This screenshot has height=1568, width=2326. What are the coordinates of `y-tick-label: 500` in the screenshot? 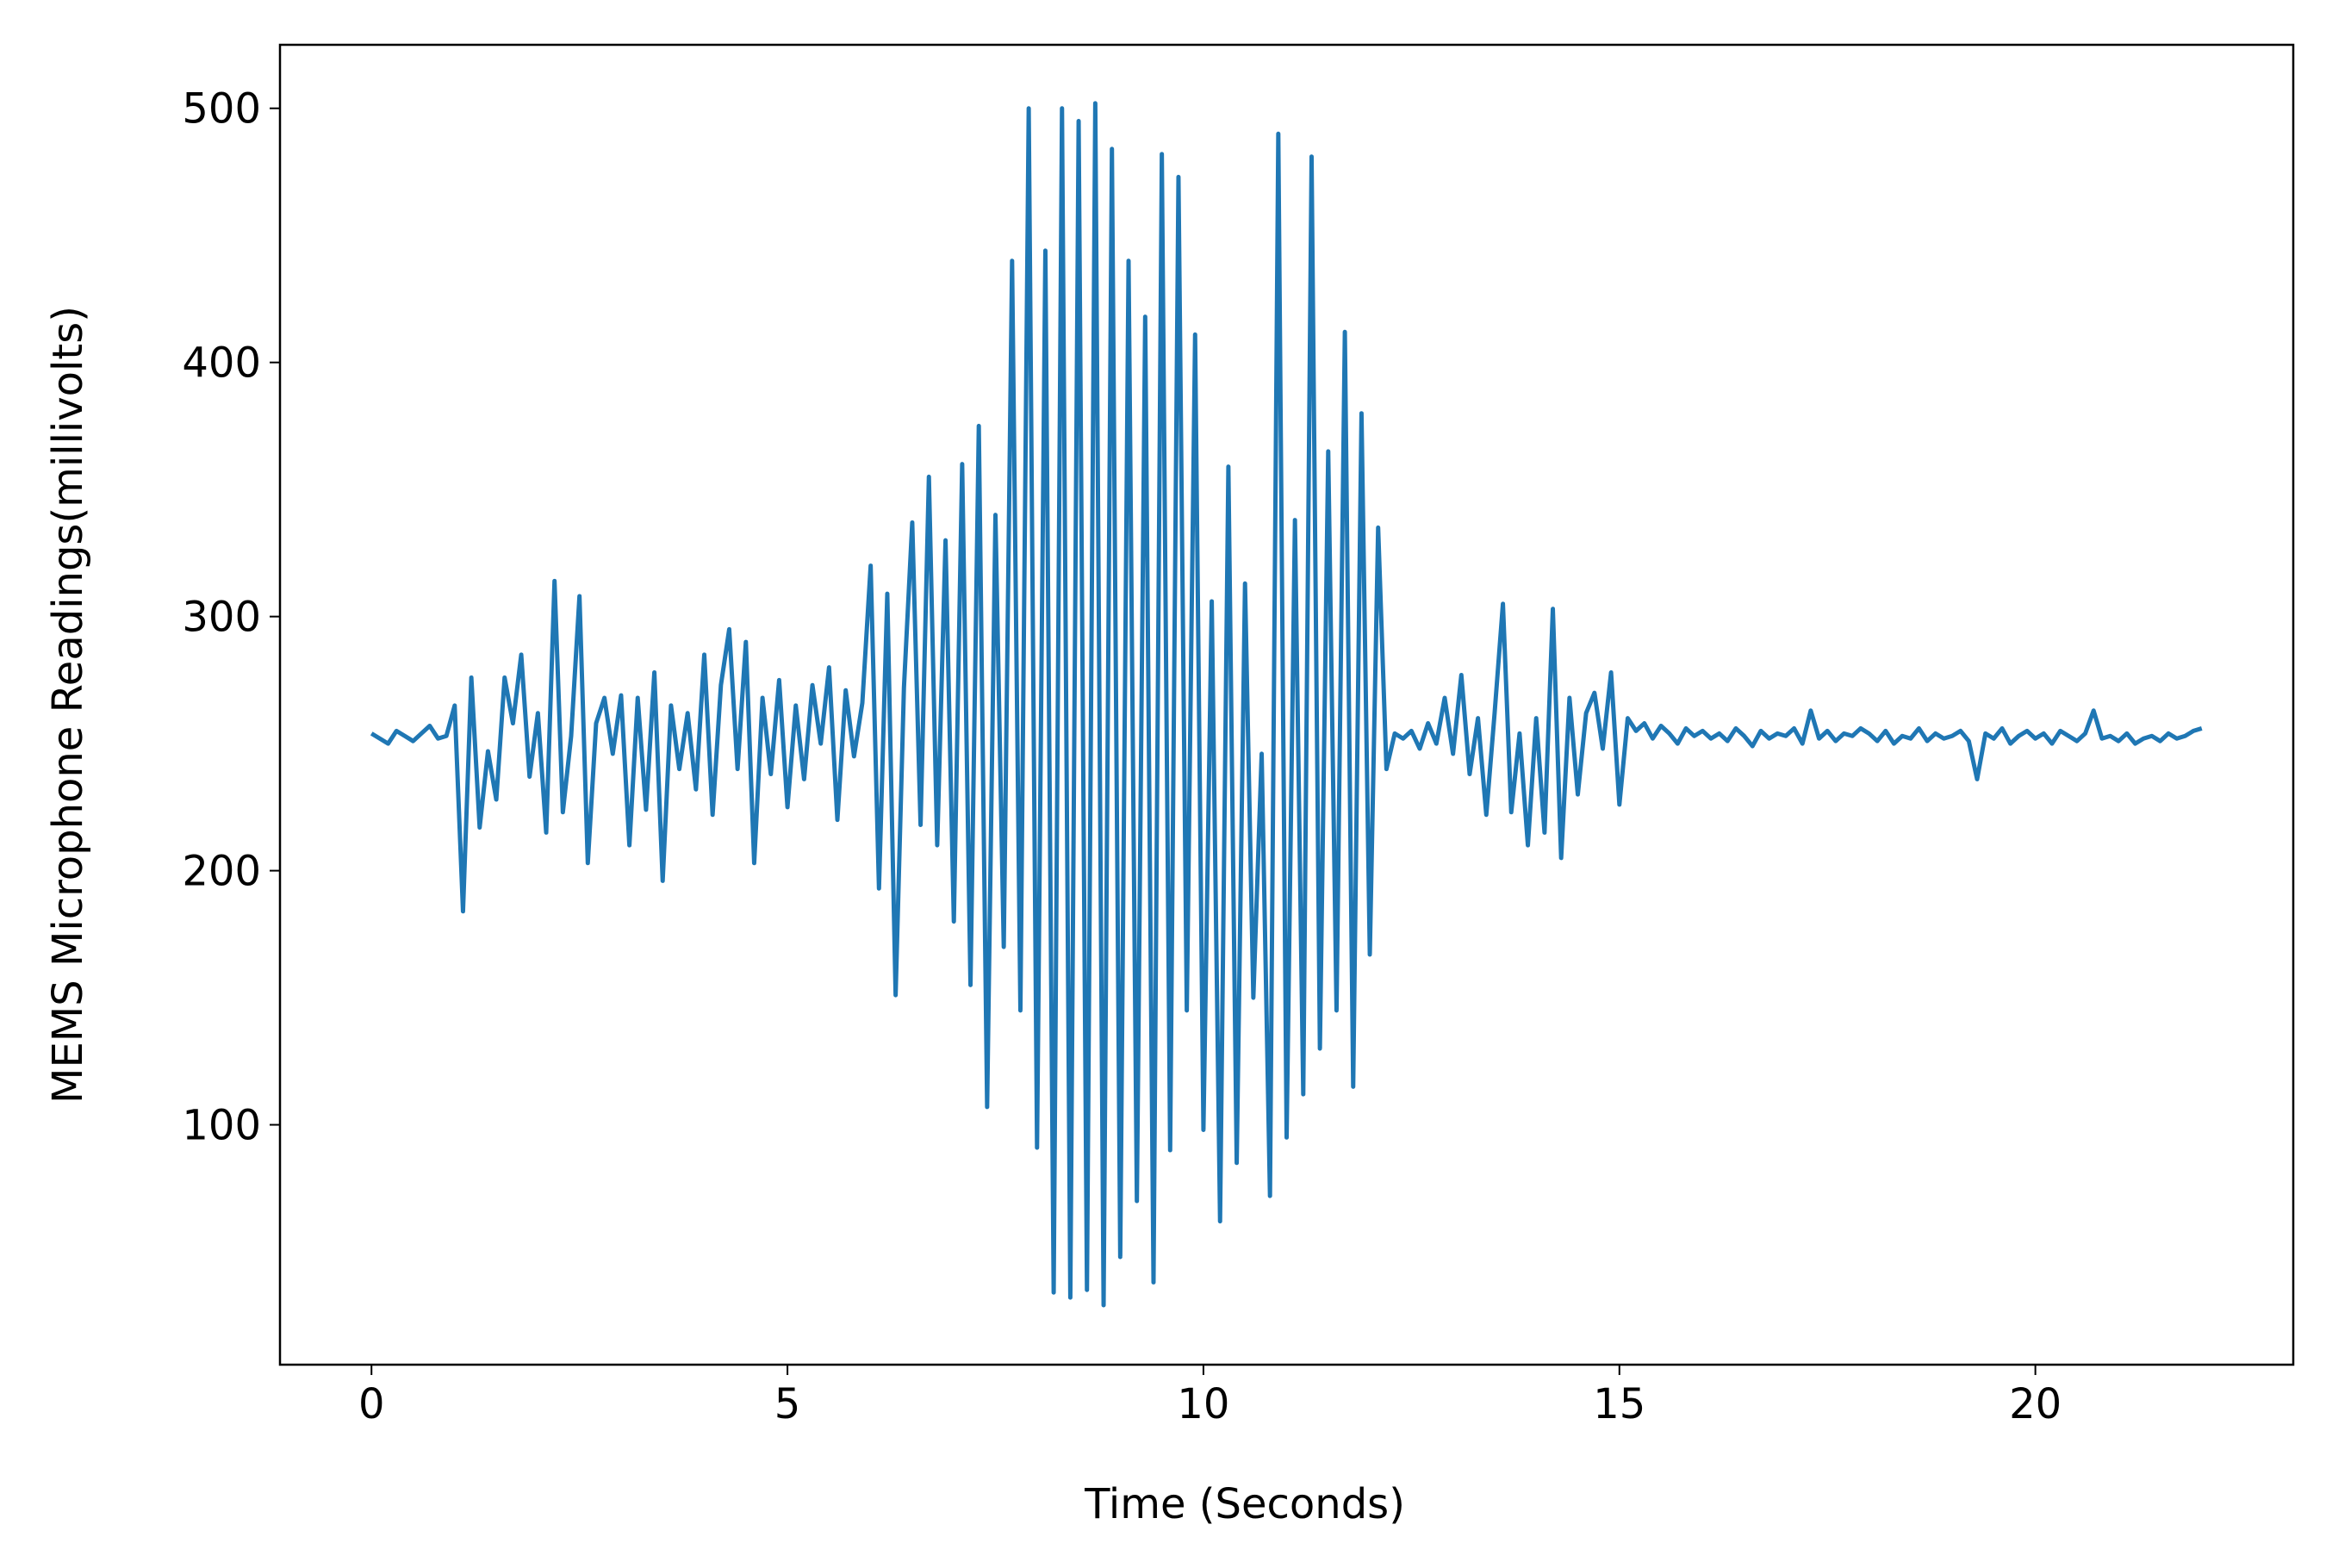 It's located at (222, 110).